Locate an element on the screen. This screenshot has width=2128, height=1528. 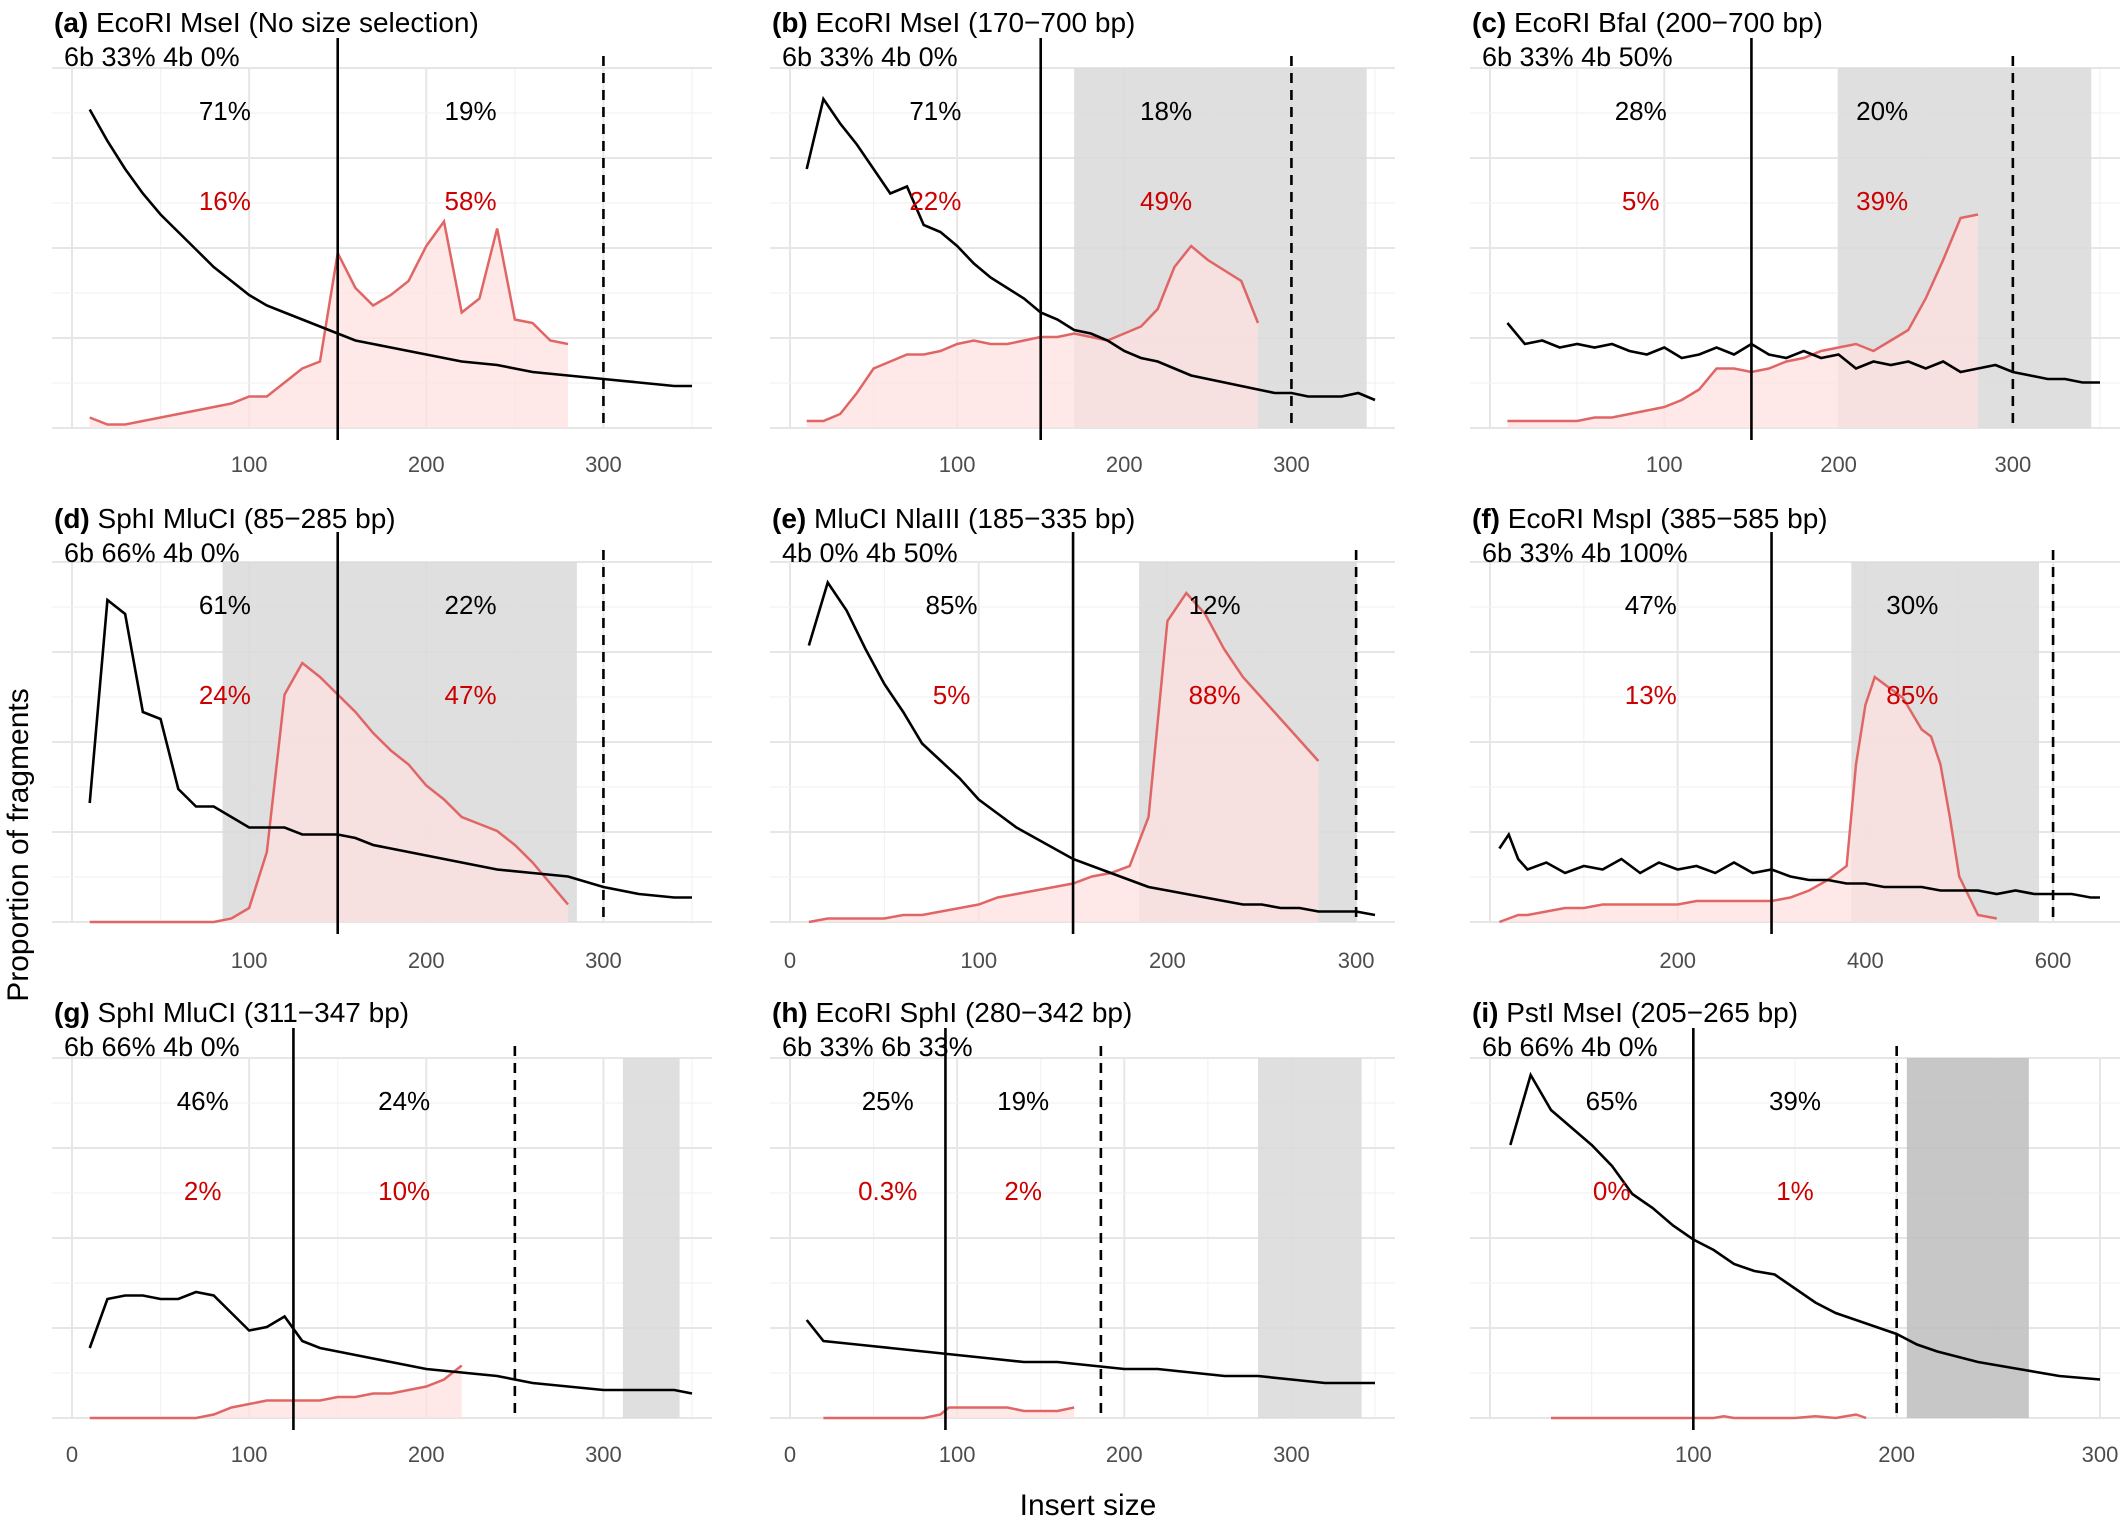
panel-subtitle: 4b 0% 4b 50% is located at coordinates (870, 553).